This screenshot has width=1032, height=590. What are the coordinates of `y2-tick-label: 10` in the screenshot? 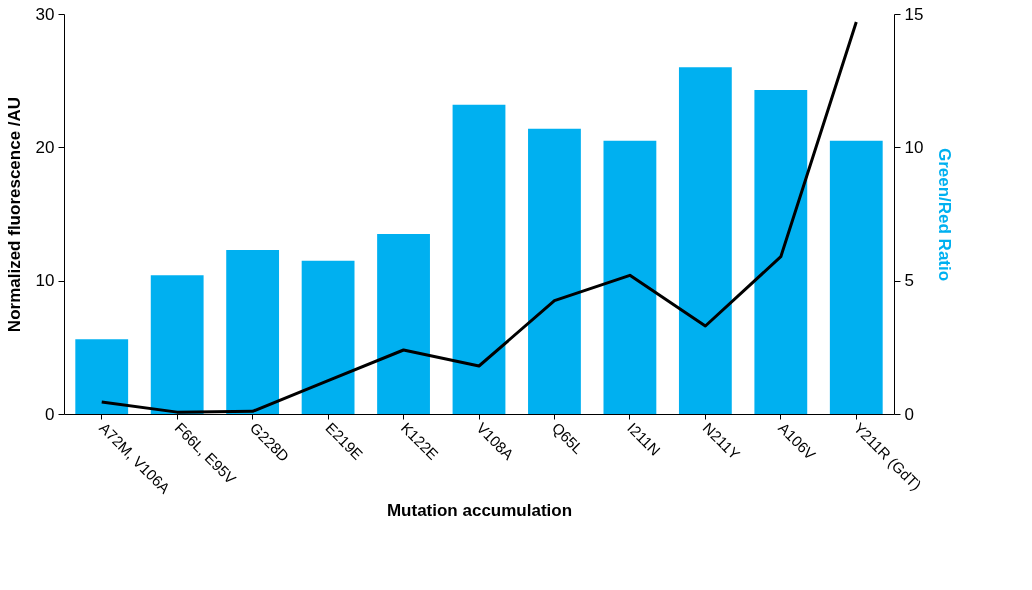 It's located at (914, 147).